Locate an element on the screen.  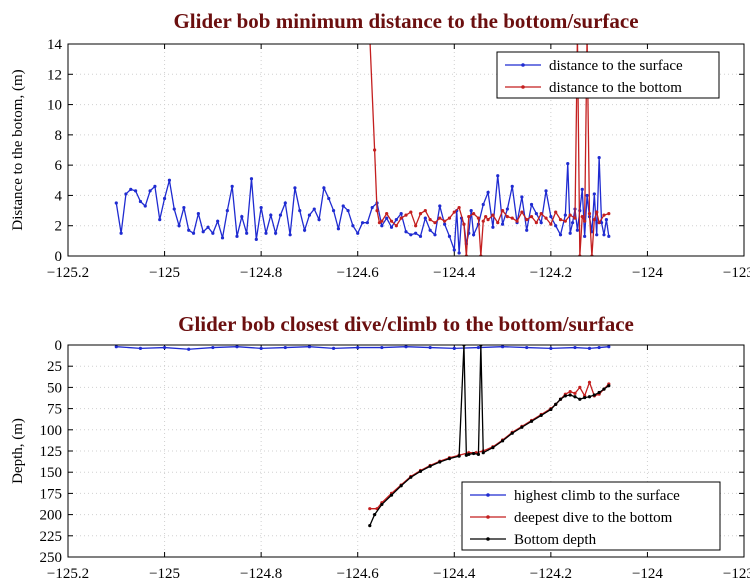
y-tick-label: 75 is located at coordinates (54, 410).